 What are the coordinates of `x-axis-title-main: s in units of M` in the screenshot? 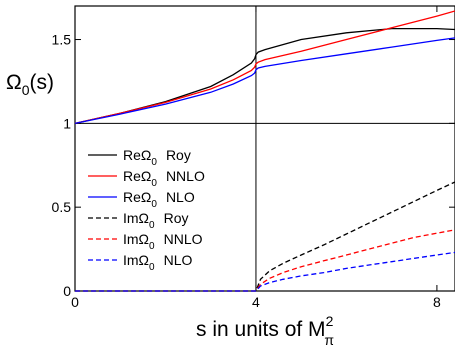 It's located at (261, 329).